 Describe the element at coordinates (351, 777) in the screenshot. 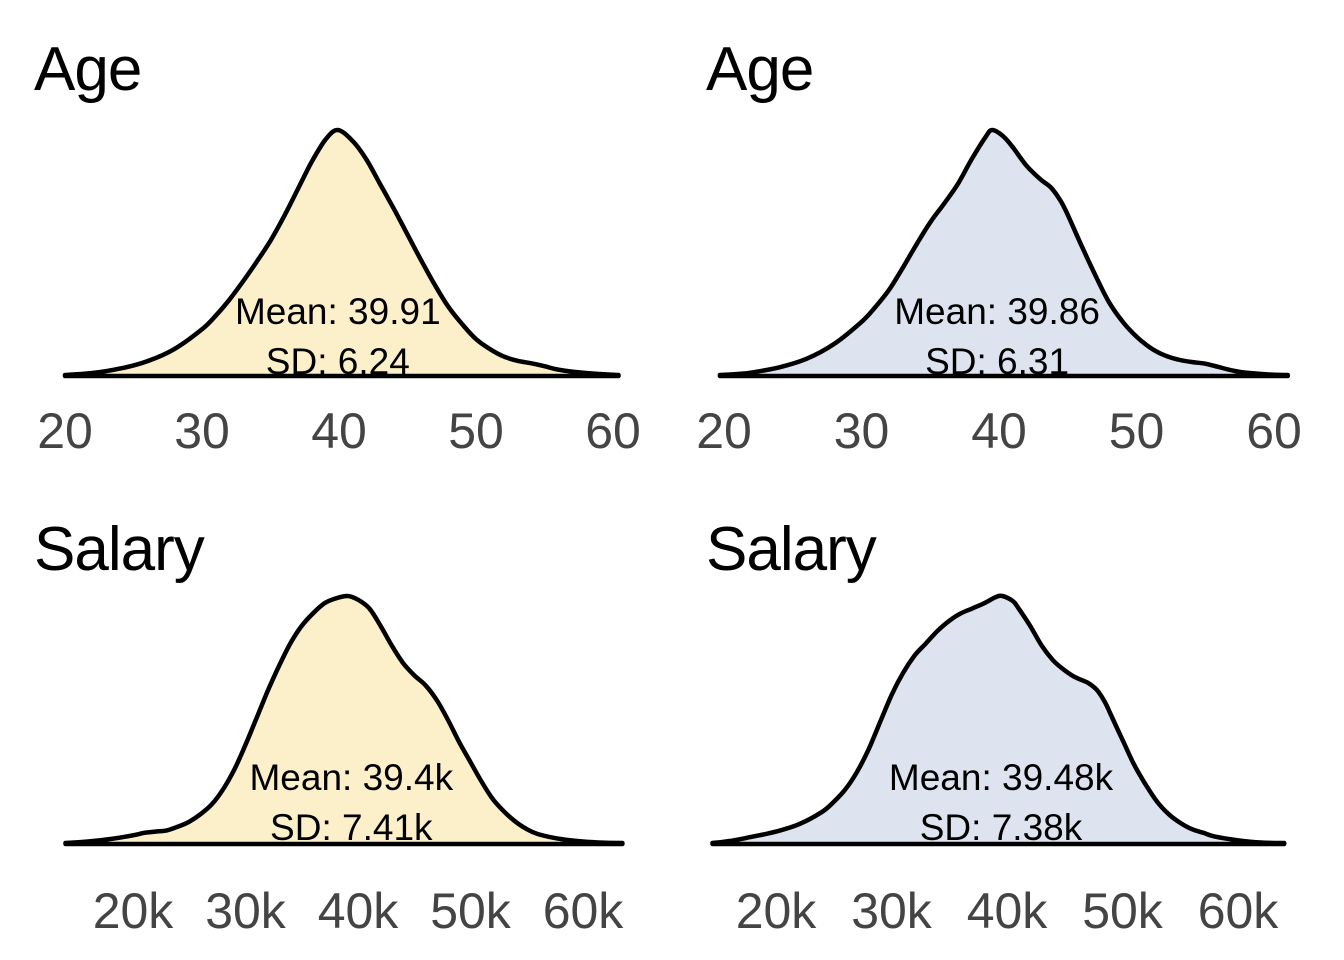

I see `mean-annotation: Mean: 39.4k` at that location.